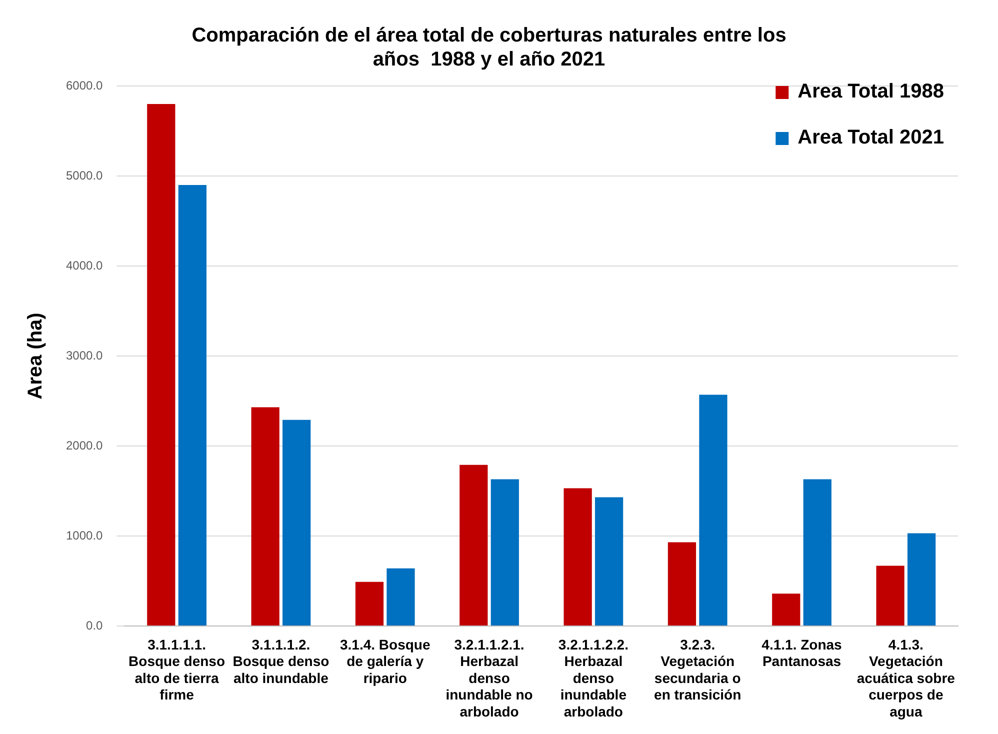 The width and height of the screenshot is (998, 734). What do you see at coordinates (281, 661) in the screenshot?
I see `x-tick-label: 3.1.1.1.2. Bosque denso alto inundable` at bounding box center [281, 661].